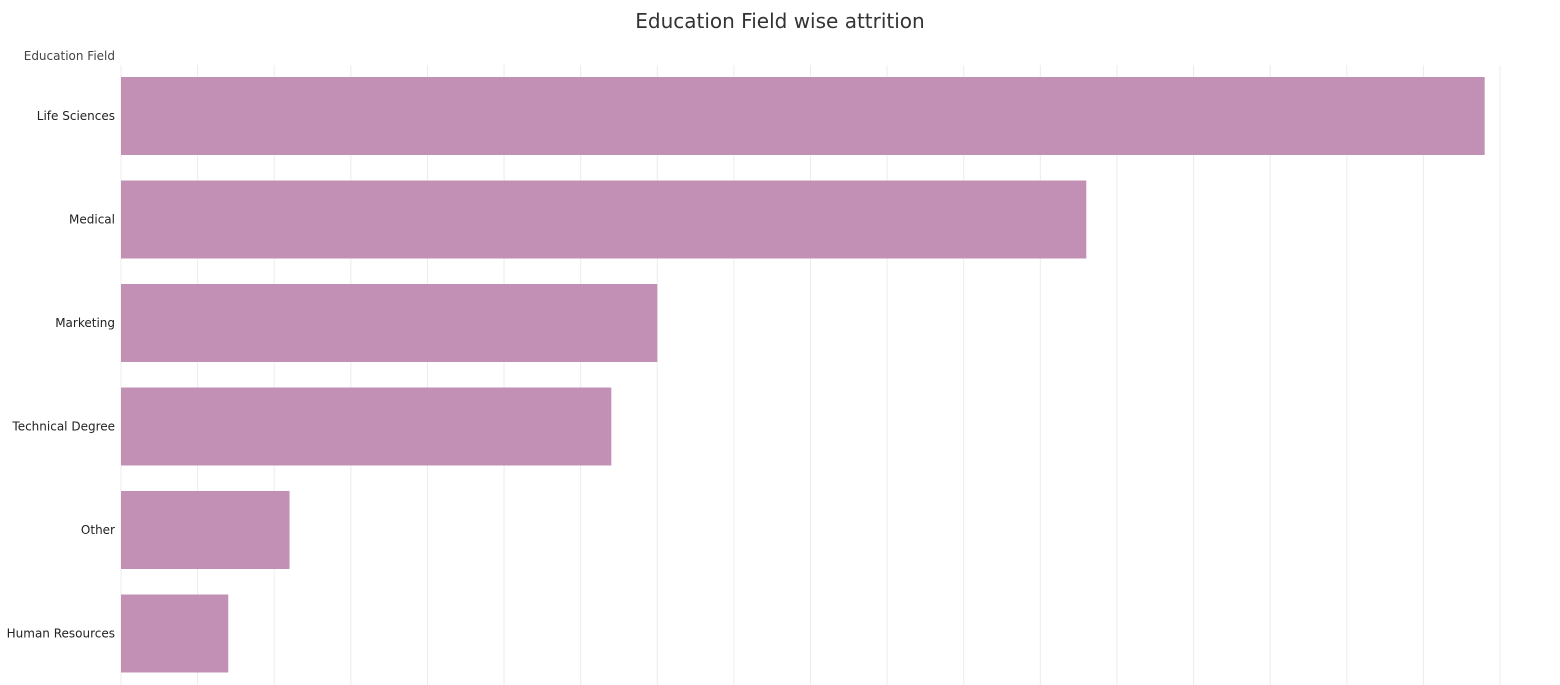 The height and width of the screenshot is (685, 1560). What do you see at coordinates (803, 116) in the screenshot?
I see `bar-life-sciences` at bounding box center [803, 116].